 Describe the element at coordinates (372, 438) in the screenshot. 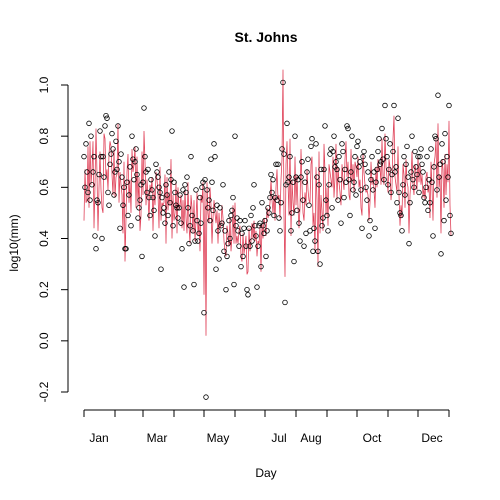

I see `x-tick-label: Oct` at that location.